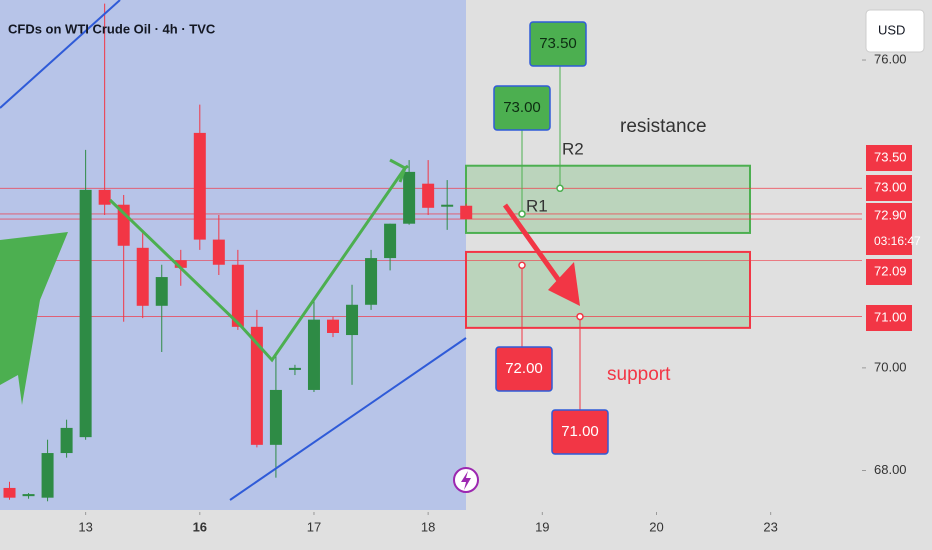 Image resolution: width=932 pixels, height=550 pixels. What do you see at coordinates (656, 526) in the screenshot?
I see `x-tick-label: 20` at bounding box center [656, 526].